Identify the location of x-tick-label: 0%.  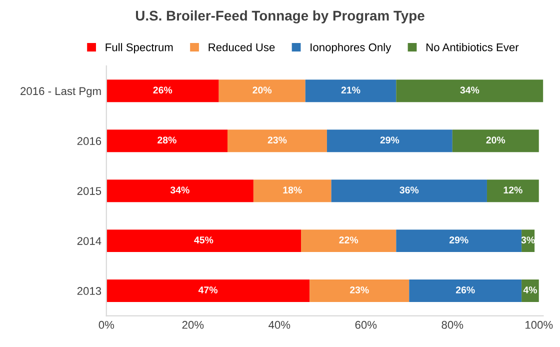
(106, 324).